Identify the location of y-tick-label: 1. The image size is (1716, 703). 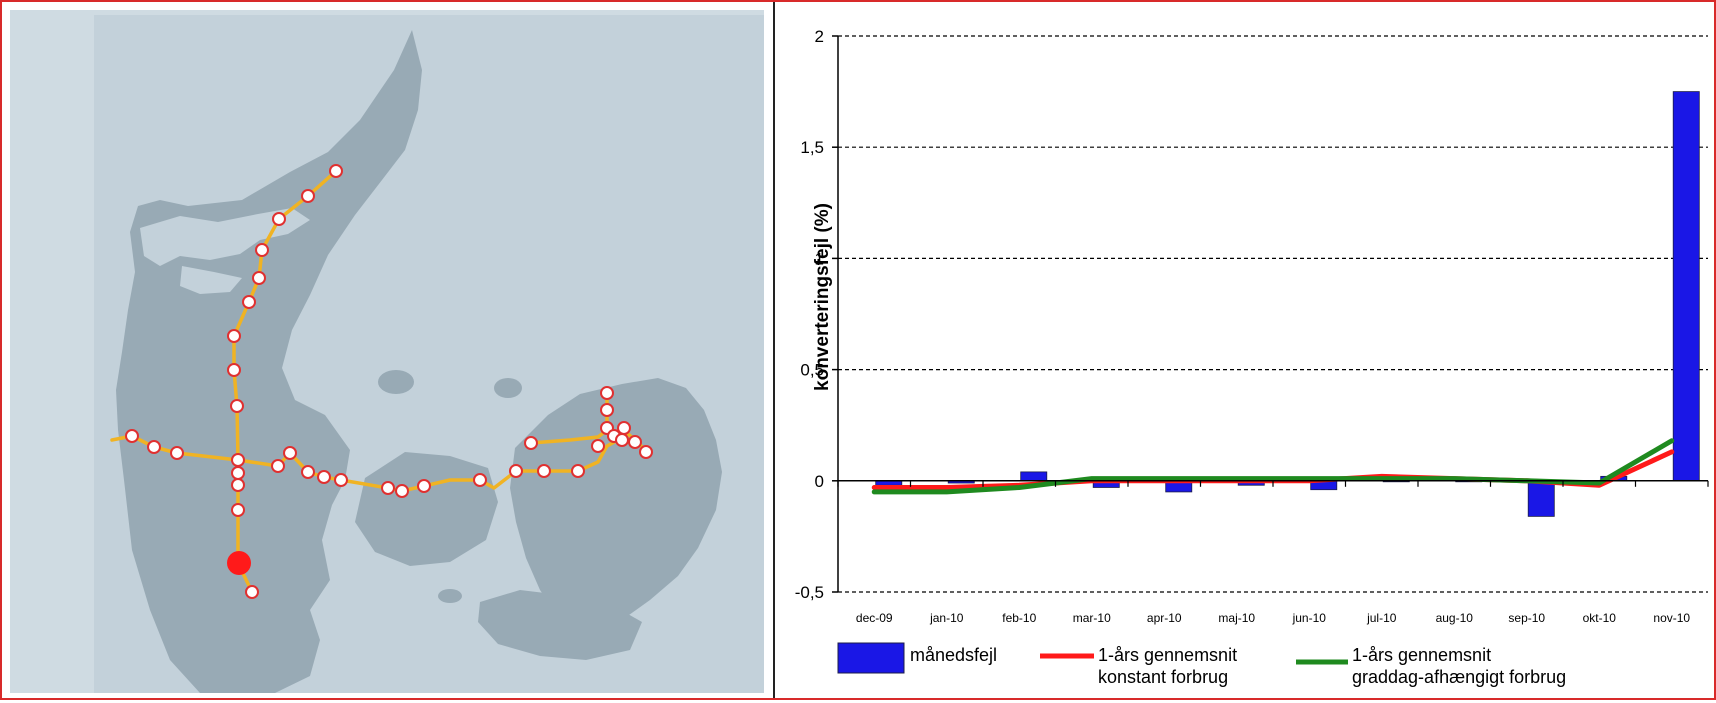
(819, 258).